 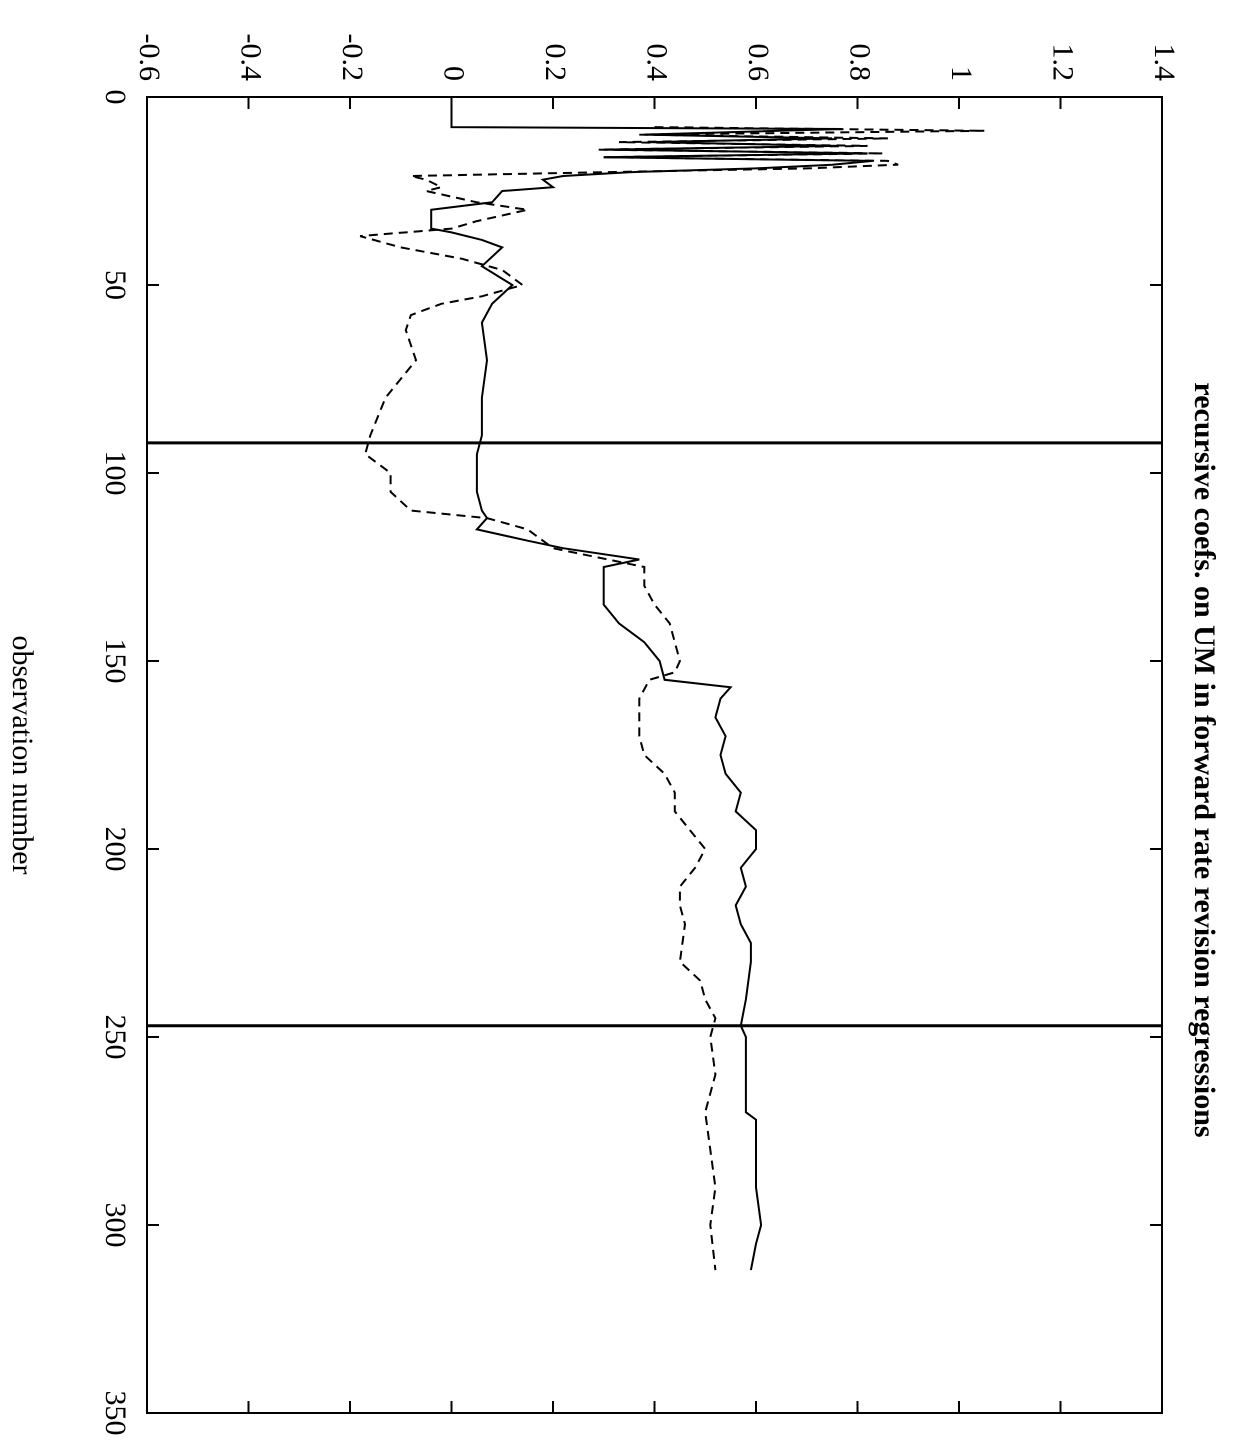 What do you see at coordinates (251, 58) in the screenshot?
I see `y-tick-label: -0.4` at bounding box center [251, 58].